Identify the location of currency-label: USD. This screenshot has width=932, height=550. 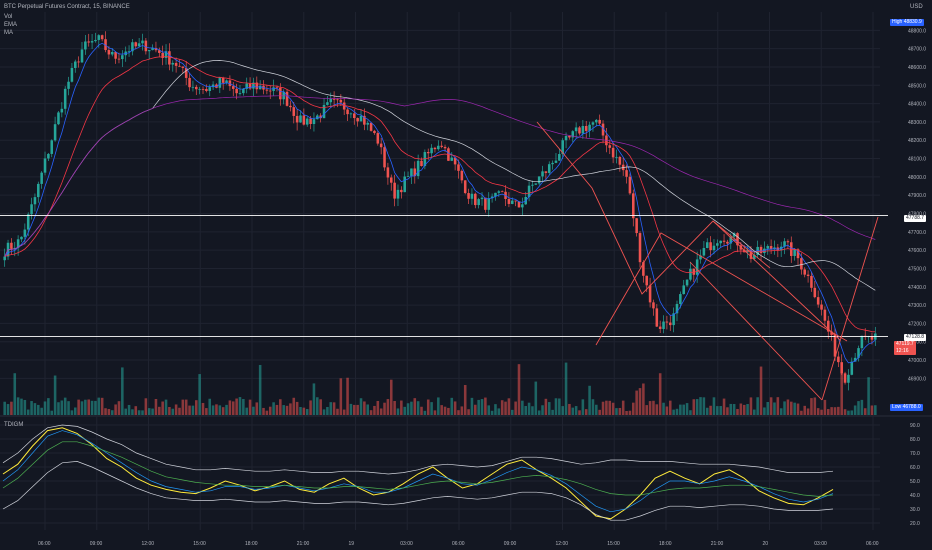
(916, 7).